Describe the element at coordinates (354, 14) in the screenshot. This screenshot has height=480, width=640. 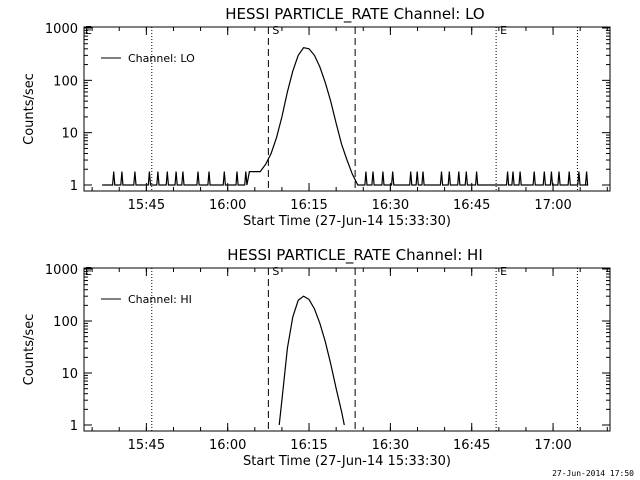
I see `plot-title: HESSI PARTICLE_RATE Channel: LO` at that location.